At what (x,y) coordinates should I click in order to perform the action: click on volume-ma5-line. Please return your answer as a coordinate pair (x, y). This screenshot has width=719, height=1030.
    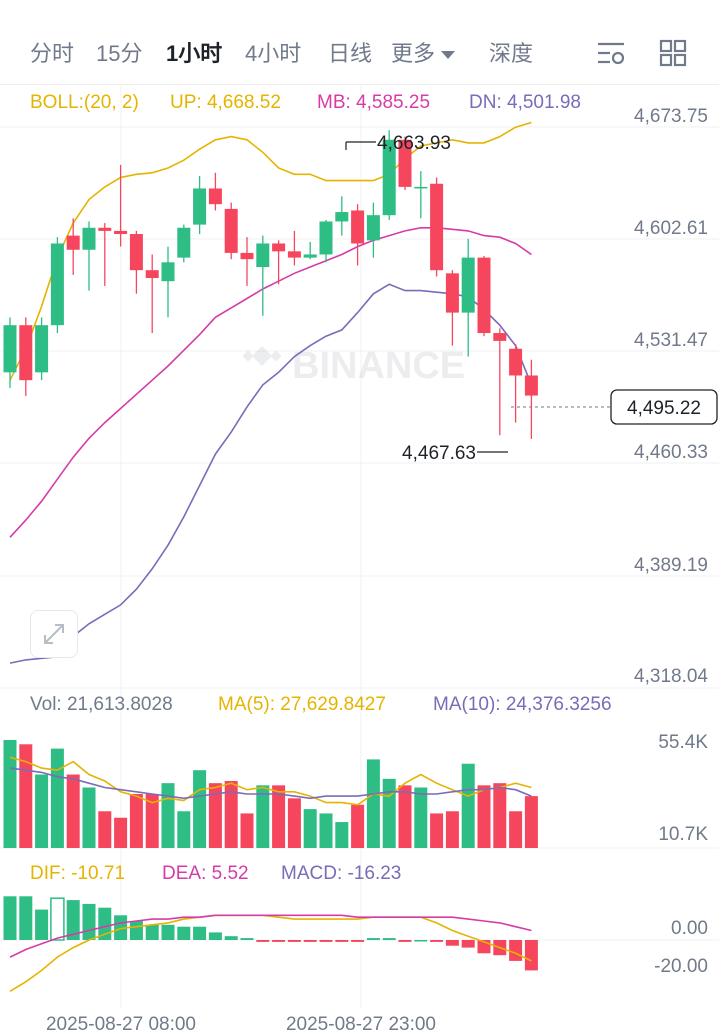
    Looking at the image, I should click on (270, 781).